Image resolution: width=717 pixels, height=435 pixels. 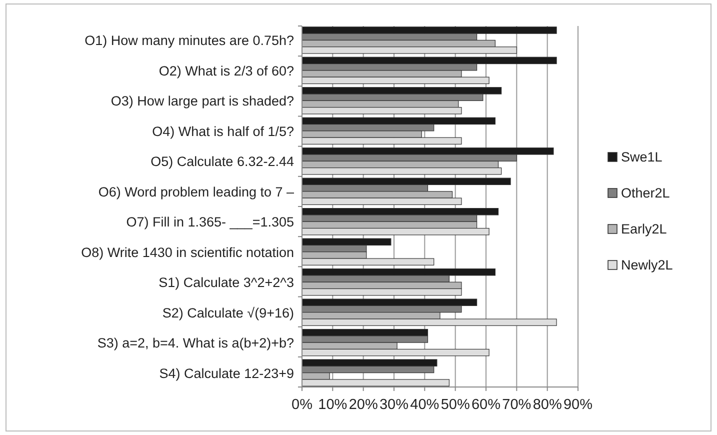 What do you see at coordinates (425, 405) in the screenshot?
I see `x-tick-label: 40%` at bounding box center [425, 405].